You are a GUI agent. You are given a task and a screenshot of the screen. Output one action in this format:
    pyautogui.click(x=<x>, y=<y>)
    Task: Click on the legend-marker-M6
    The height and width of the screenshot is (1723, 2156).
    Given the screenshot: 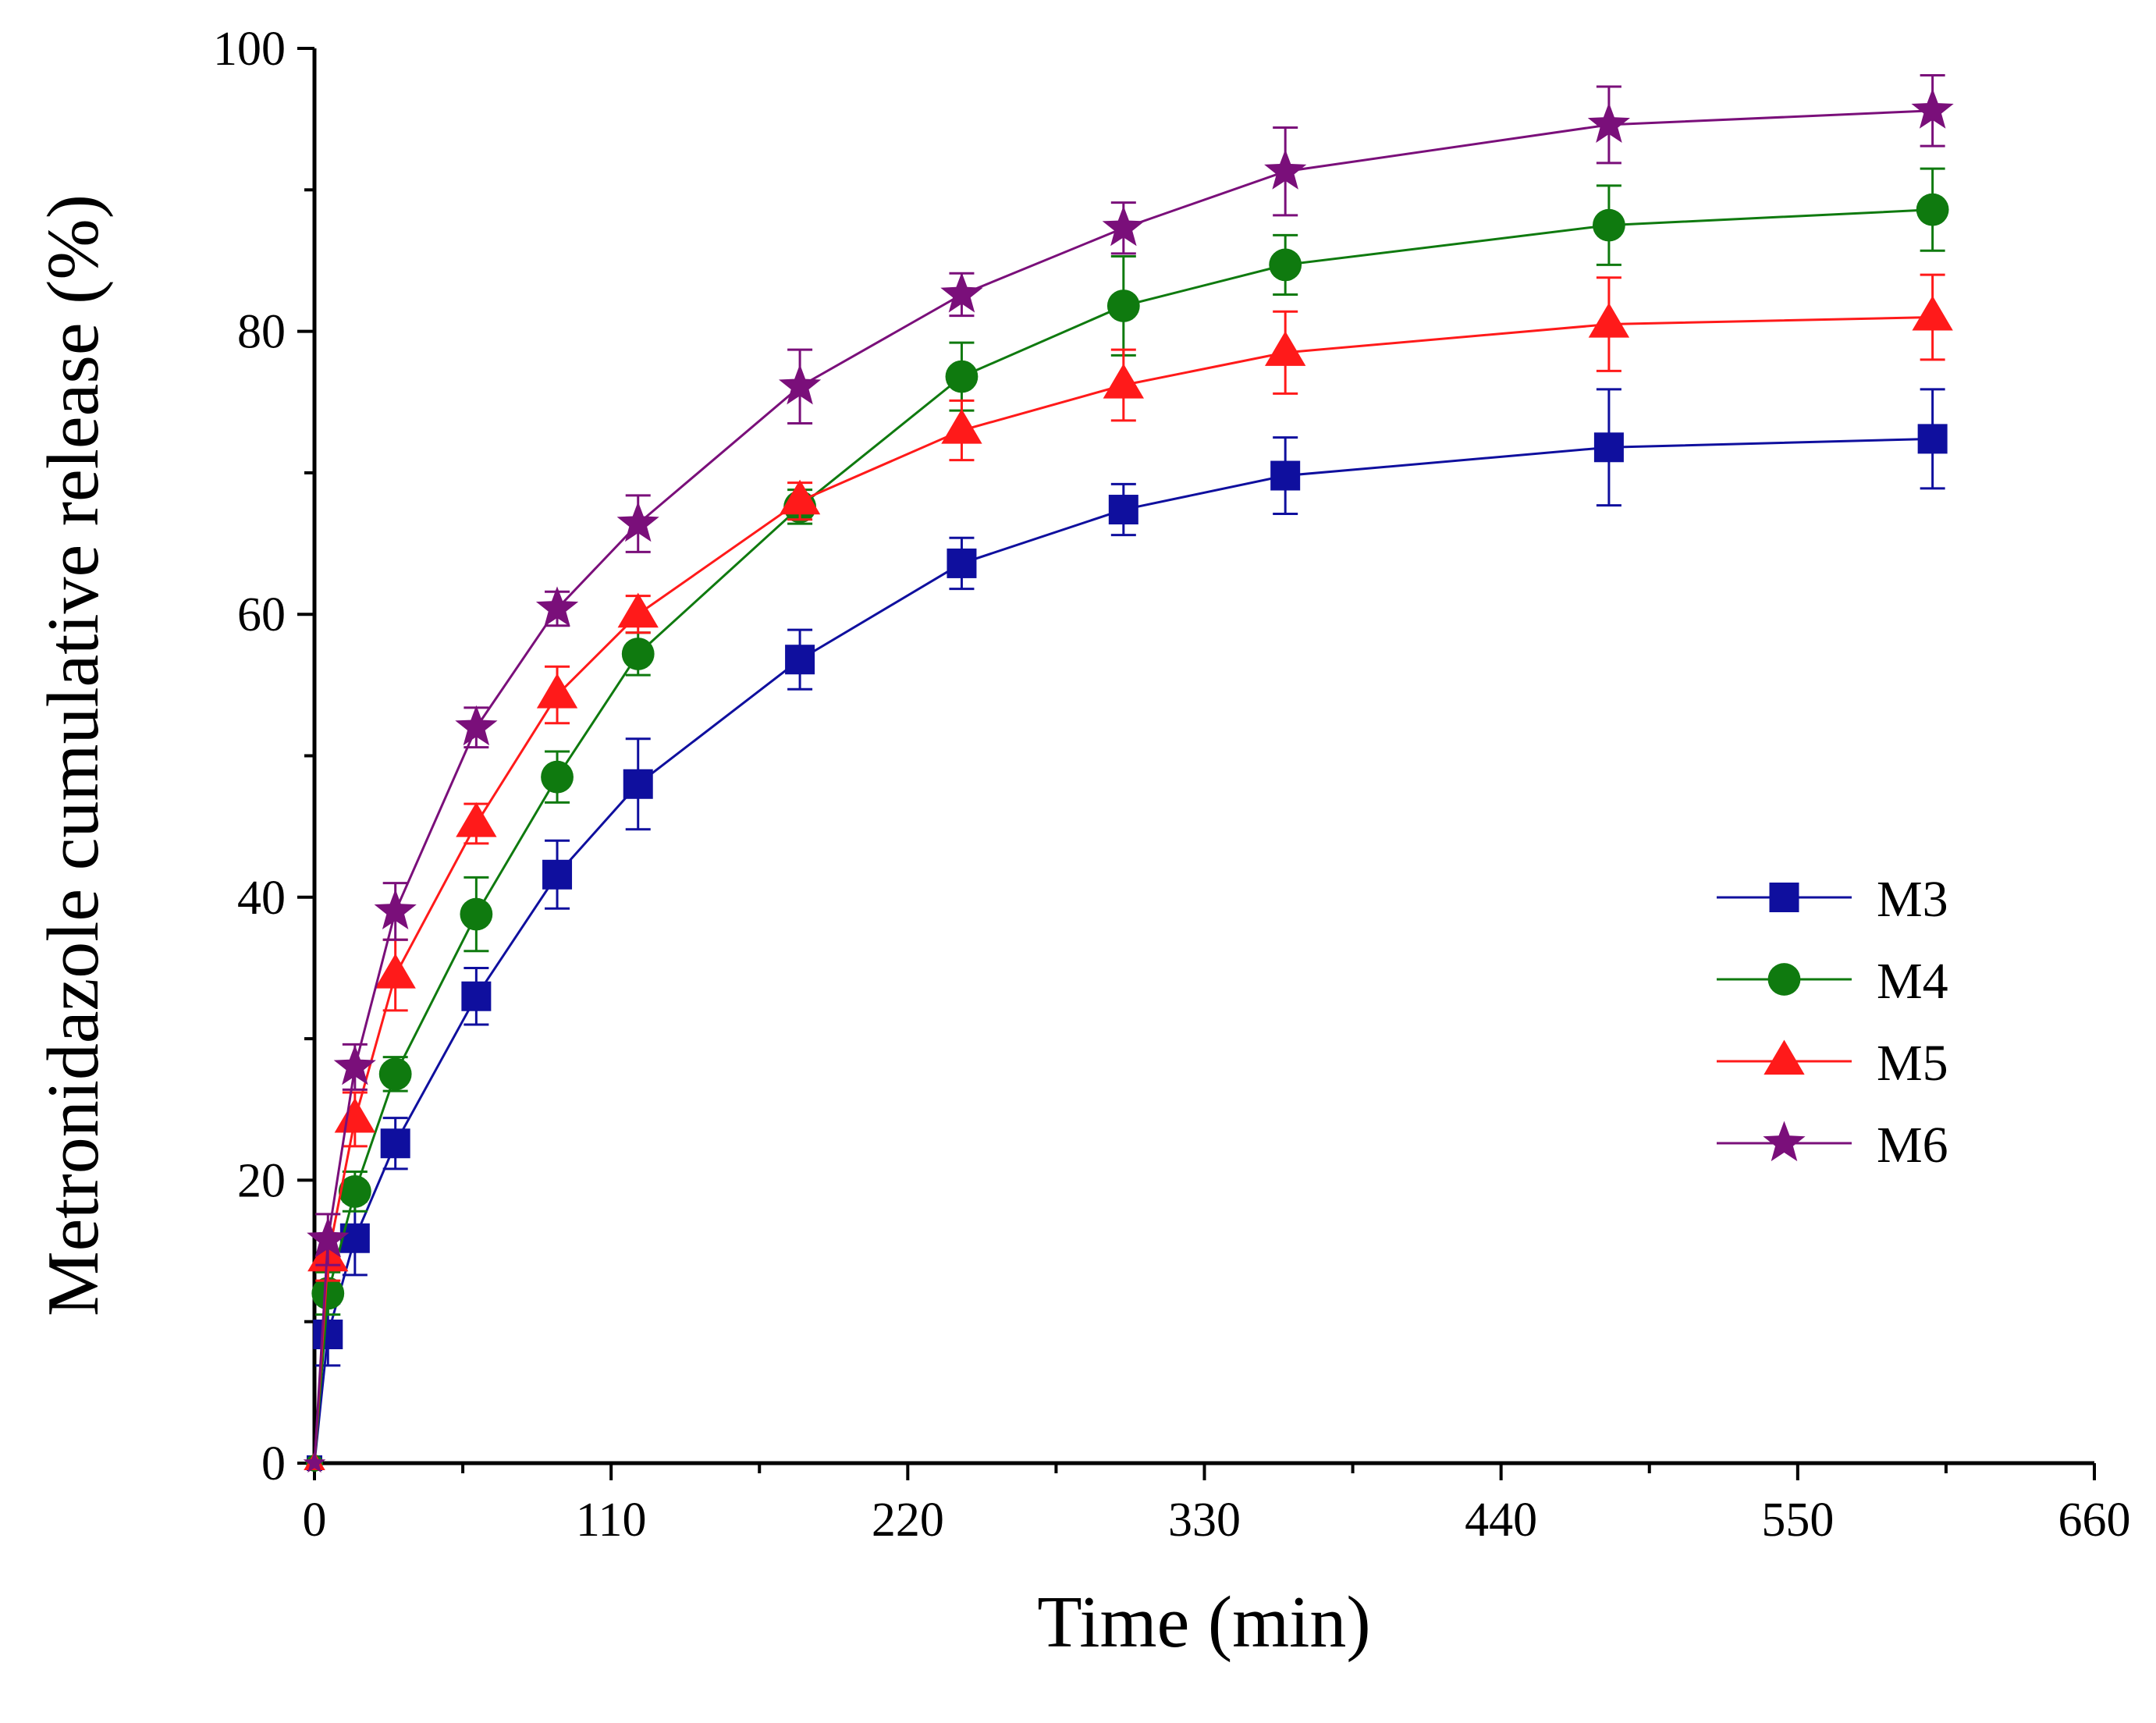 What is the action you would take?
    pyautogui.click(x=1784, y=1141)
    